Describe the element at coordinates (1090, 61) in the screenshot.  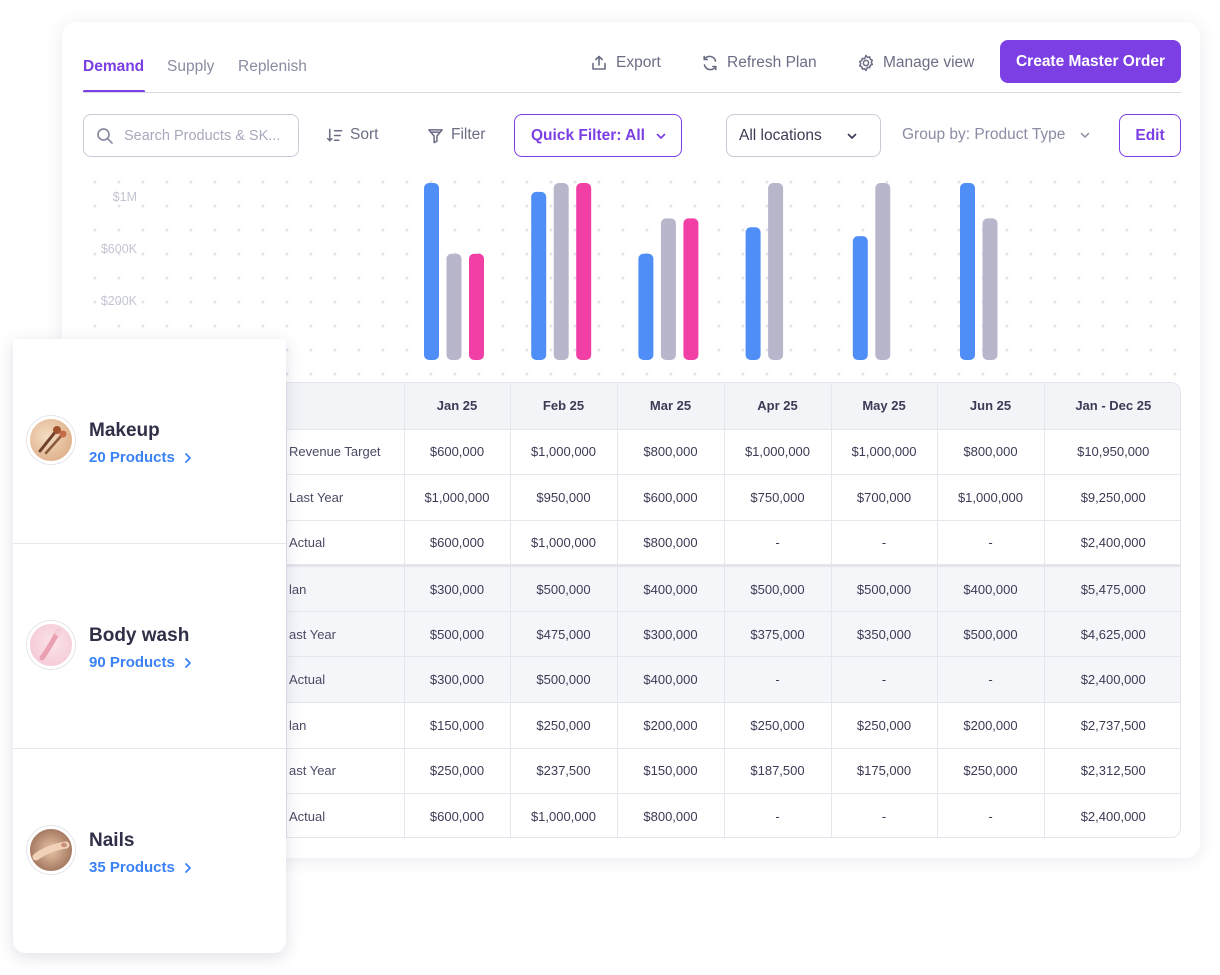
I see `create-master-order-button: Create Master Order` at that location.